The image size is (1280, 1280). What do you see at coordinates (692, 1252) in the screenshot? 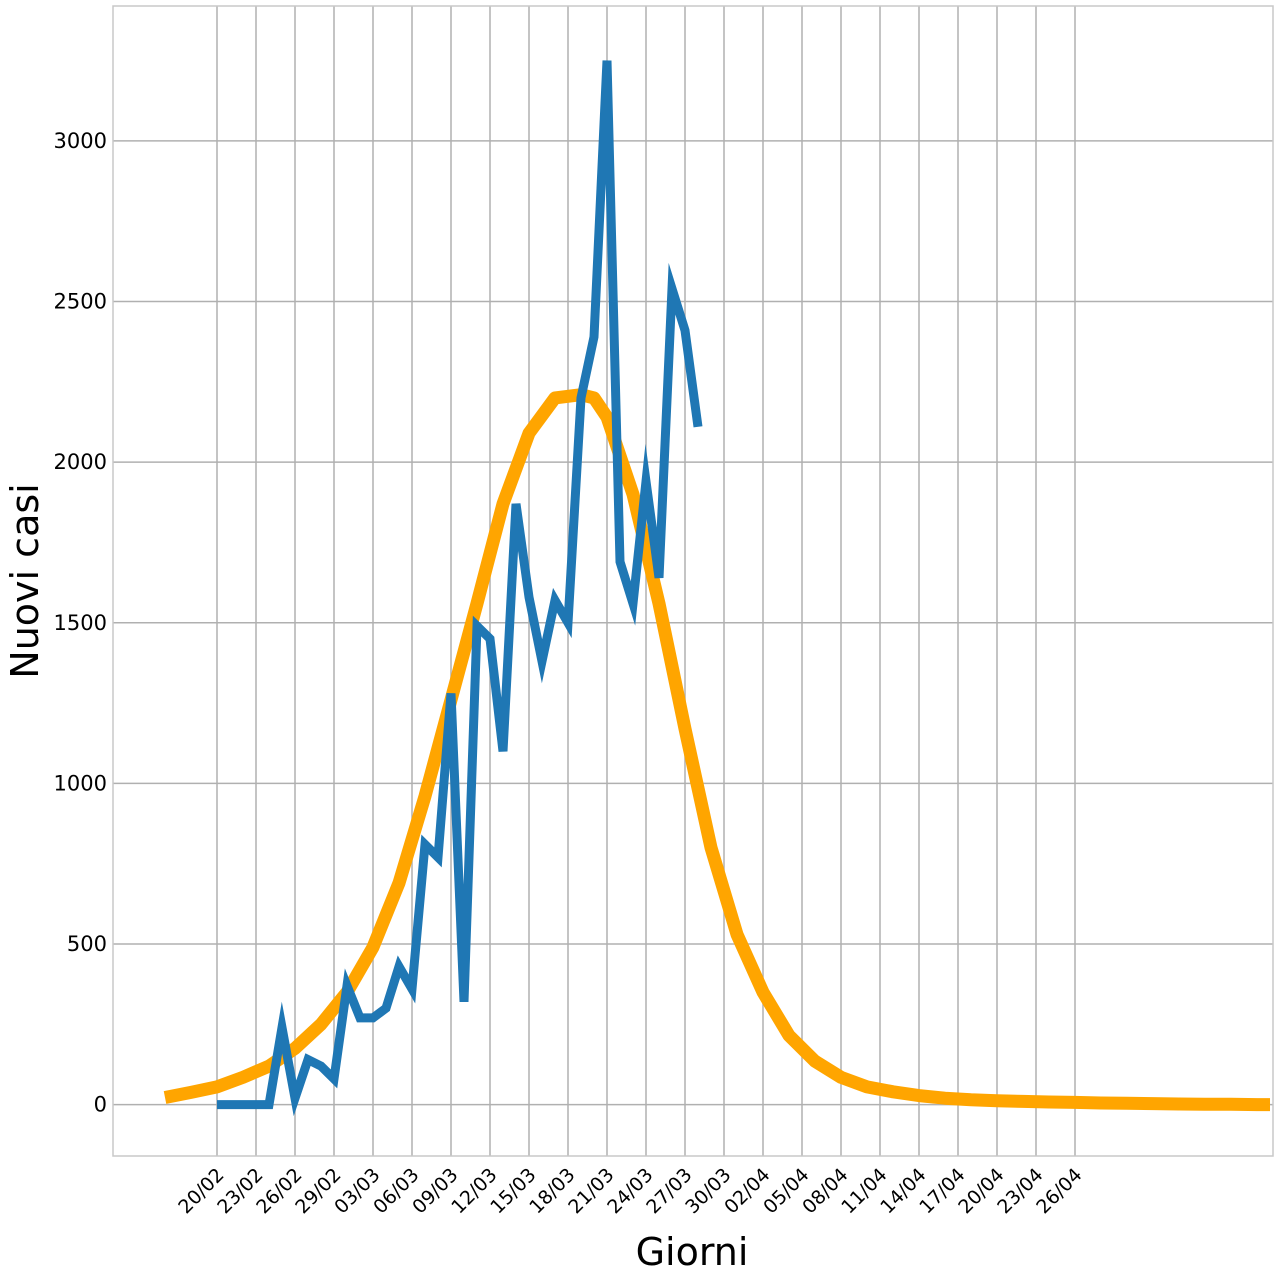
I see `x-axis-label: Giorni` at bounding box center [692, 1252].